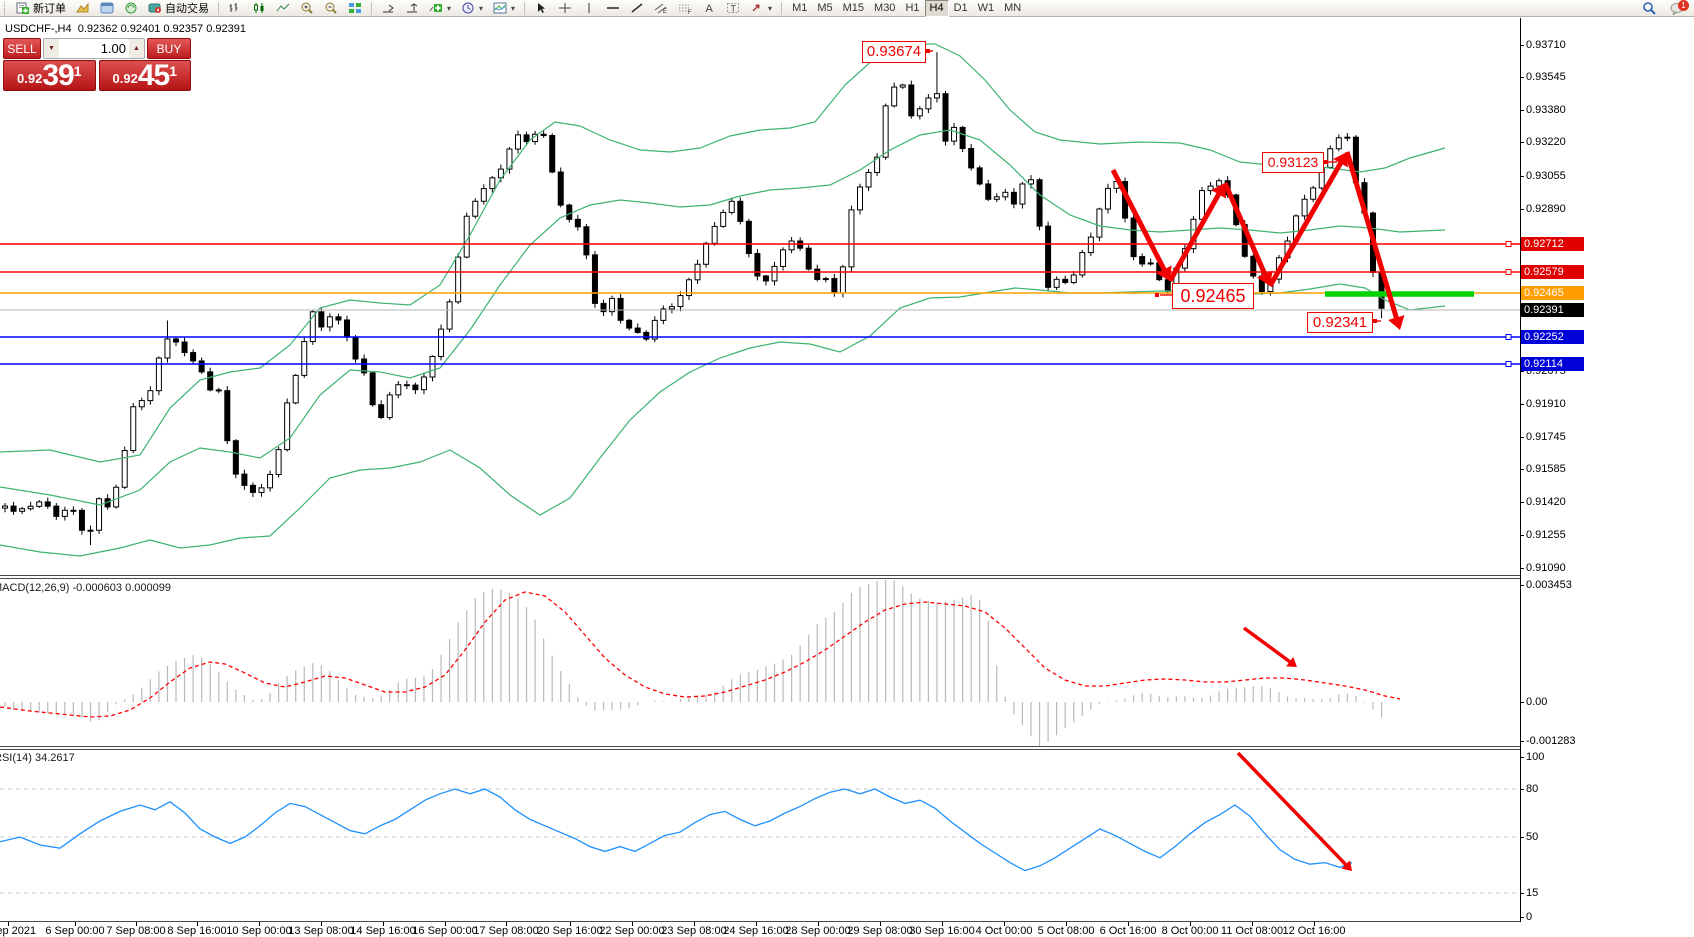  Describe the element at coordinates (259, 8) in the screenshot. I see `candlestick-chart-button` at that location.